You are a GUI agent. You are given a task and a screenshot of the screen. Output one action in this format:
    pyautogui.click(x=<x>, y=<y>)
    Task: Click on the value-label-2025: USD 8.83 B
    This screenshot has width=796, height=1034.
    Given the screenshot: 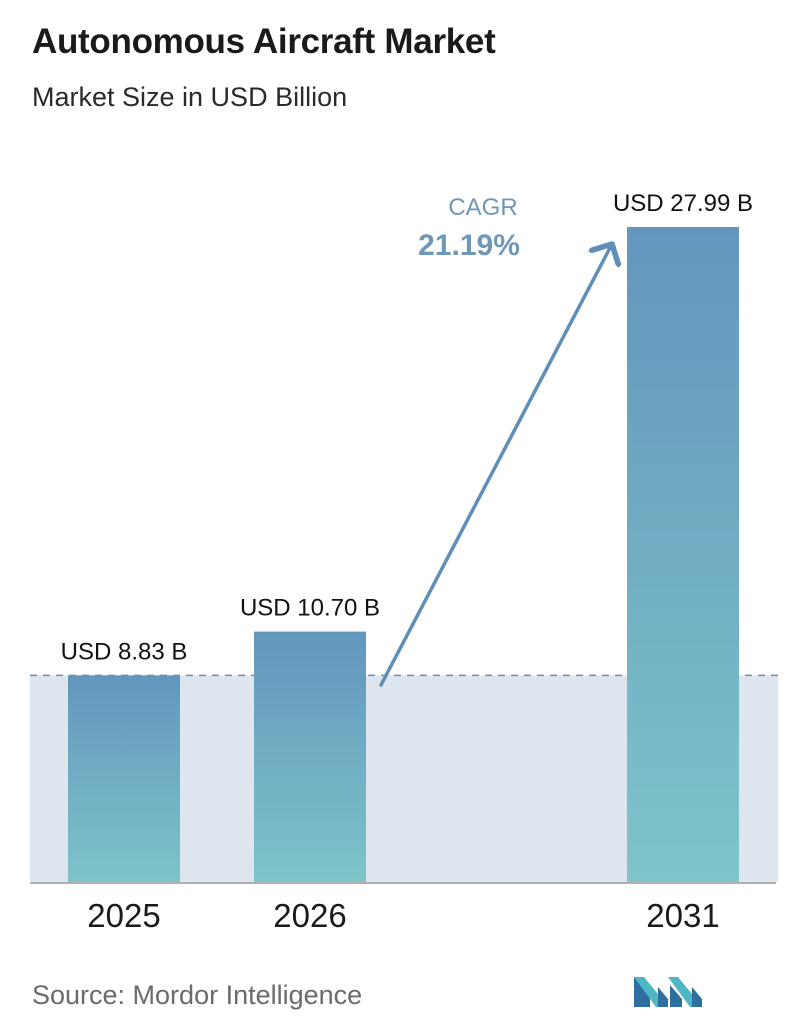 What is the action you would take?
    pyautogui.click(x=124, y=651)
    